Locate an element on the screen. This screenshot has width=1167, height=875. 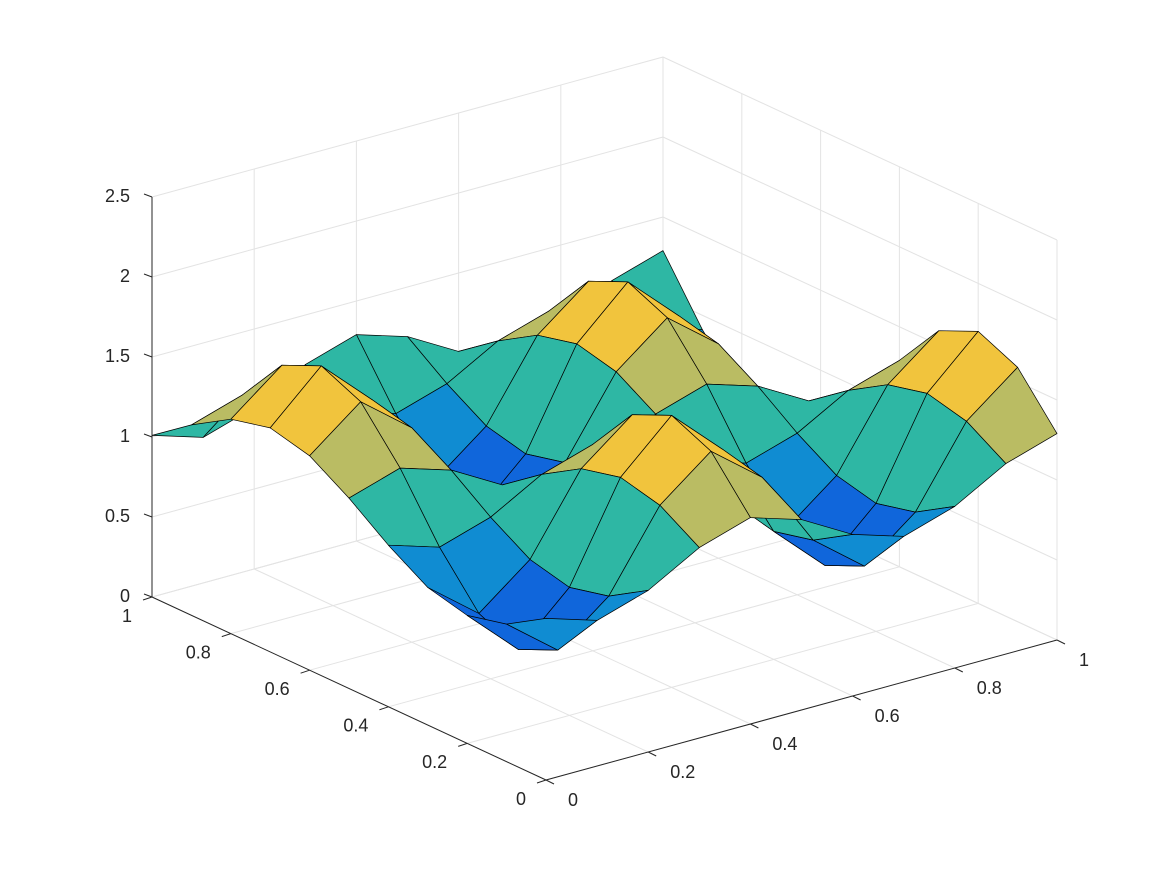
z-tick-label: 1.5 is located at coordinates (117, 356).